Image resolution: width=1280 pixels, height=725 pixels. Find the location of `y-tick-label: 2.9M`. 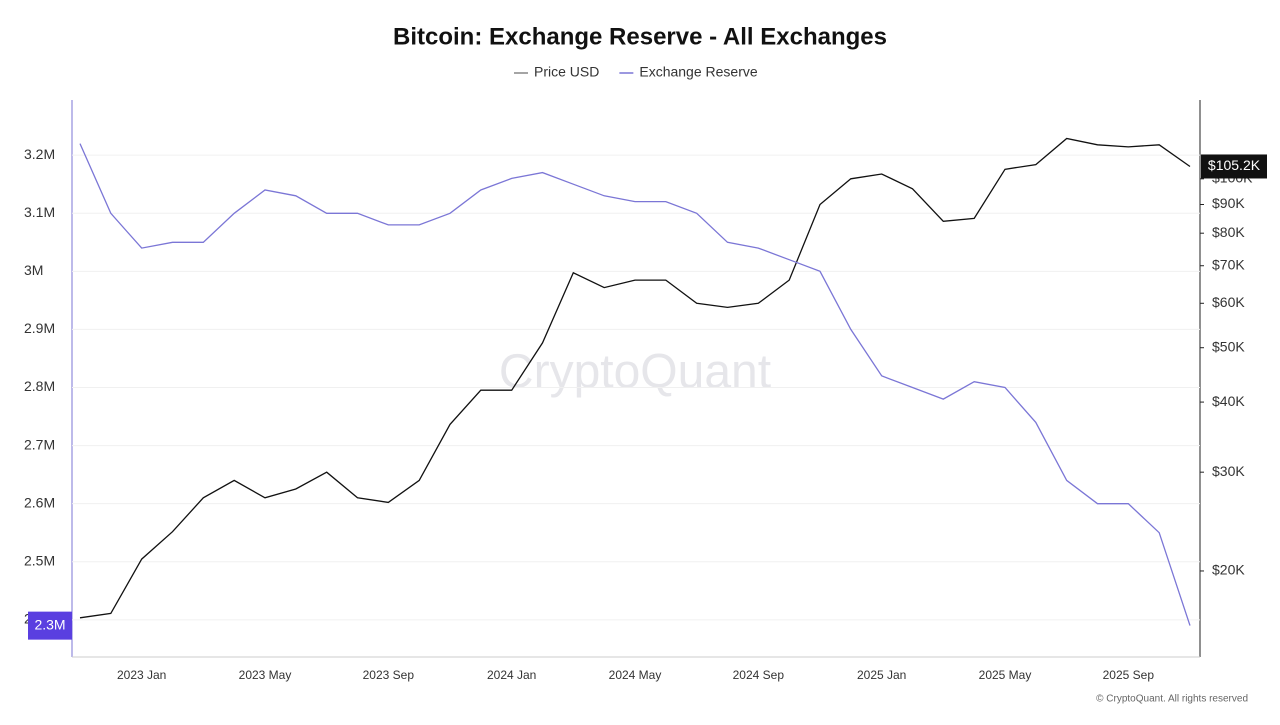

y-tick-label: 2.9M is located at coordinates (39, 328).